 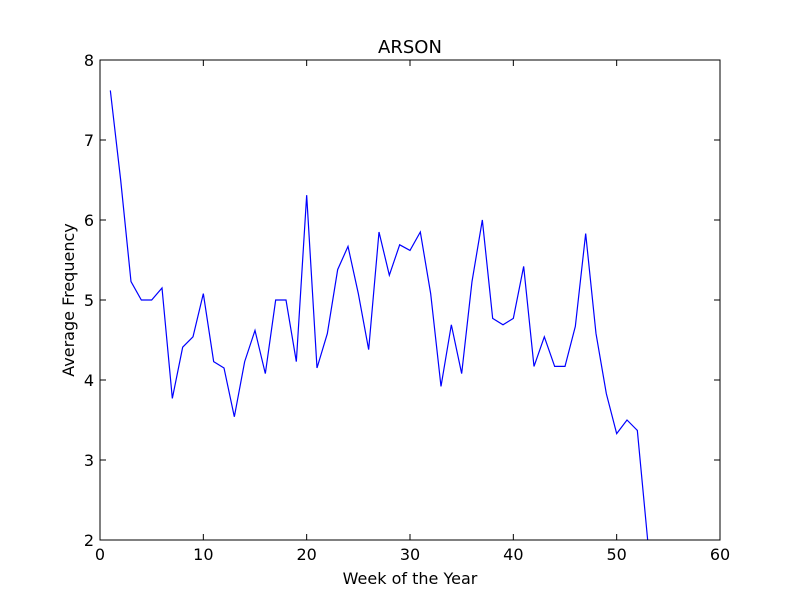 I want to click on y-tick-label: 7, so click(x=89, y=140).